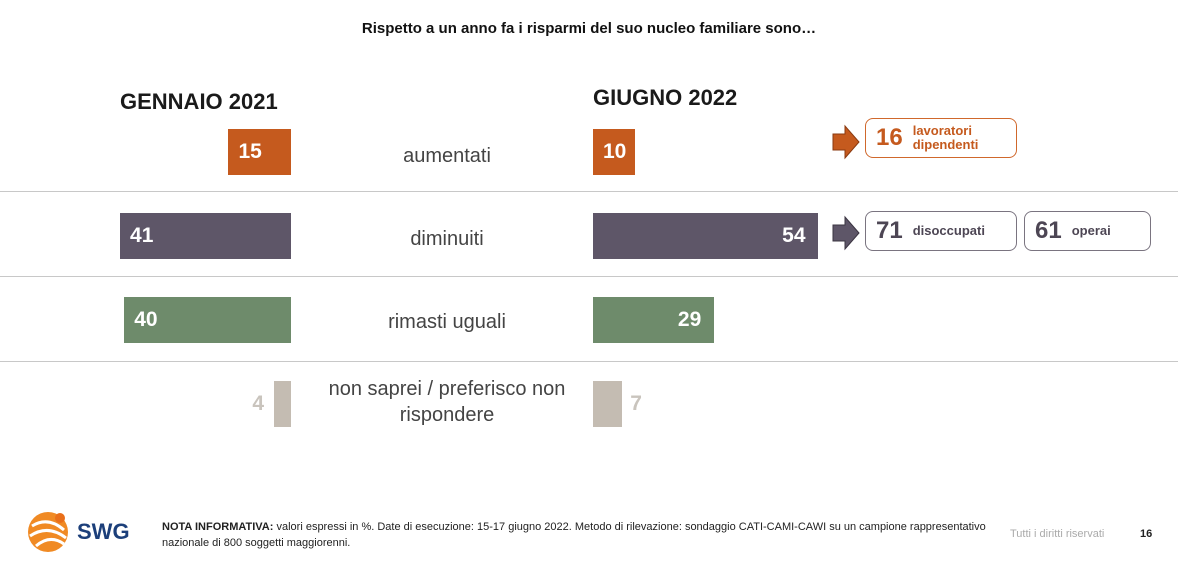  What do you see at coordinates (447, 402) in the screenshot?
I see `category-label: non saprei / preferisco non rispondere` at bounding box center [447, 402].